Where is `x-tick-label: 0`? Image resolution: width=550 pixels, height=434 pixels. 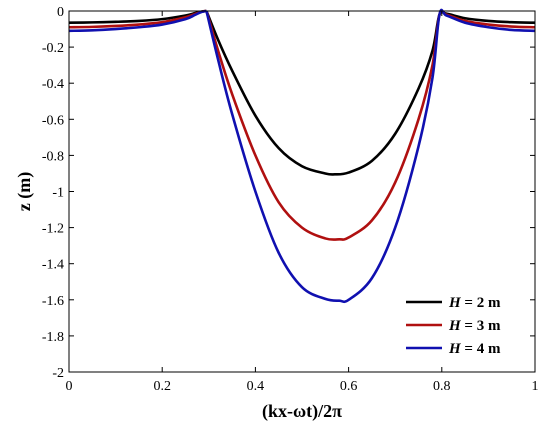
x-tick-label: 0 is located at coordinates (69, 386).